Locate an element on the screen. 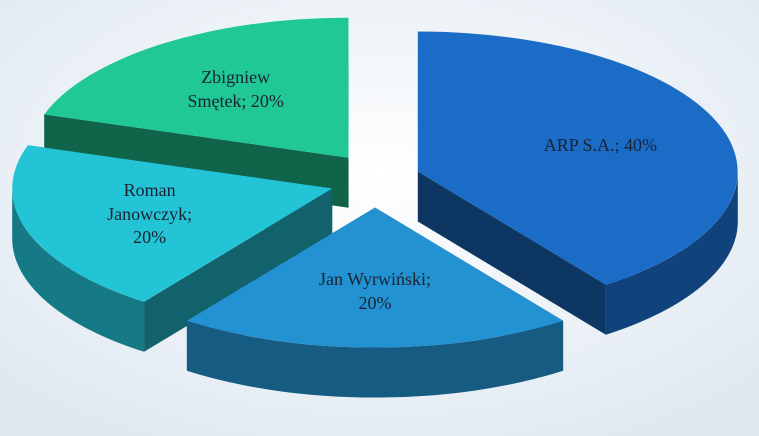 This screenshot has width=759, height=436. slice-label: Jan Wyrwiński; 20% is located at coordinates (375, 291).